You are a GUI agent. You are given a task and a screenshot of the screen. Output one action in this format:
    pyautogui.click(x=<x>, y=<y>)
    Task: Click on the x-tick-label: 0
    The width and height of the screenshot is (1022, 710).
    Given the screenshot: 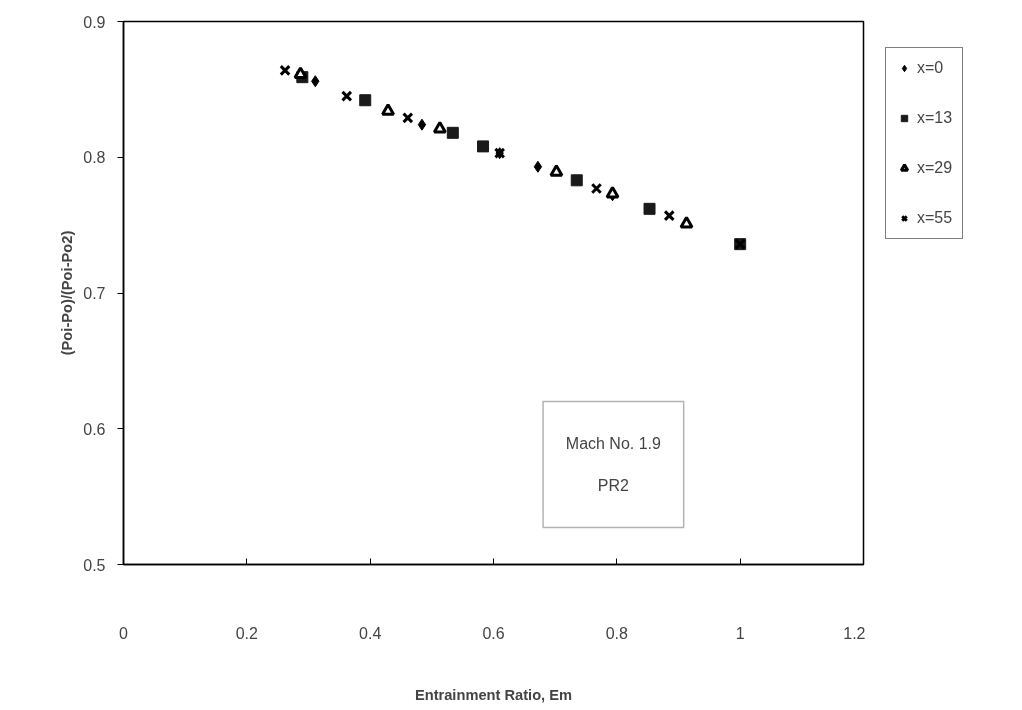 What is the action you would take?
    pyautogui.click(x=124, y=633)
    